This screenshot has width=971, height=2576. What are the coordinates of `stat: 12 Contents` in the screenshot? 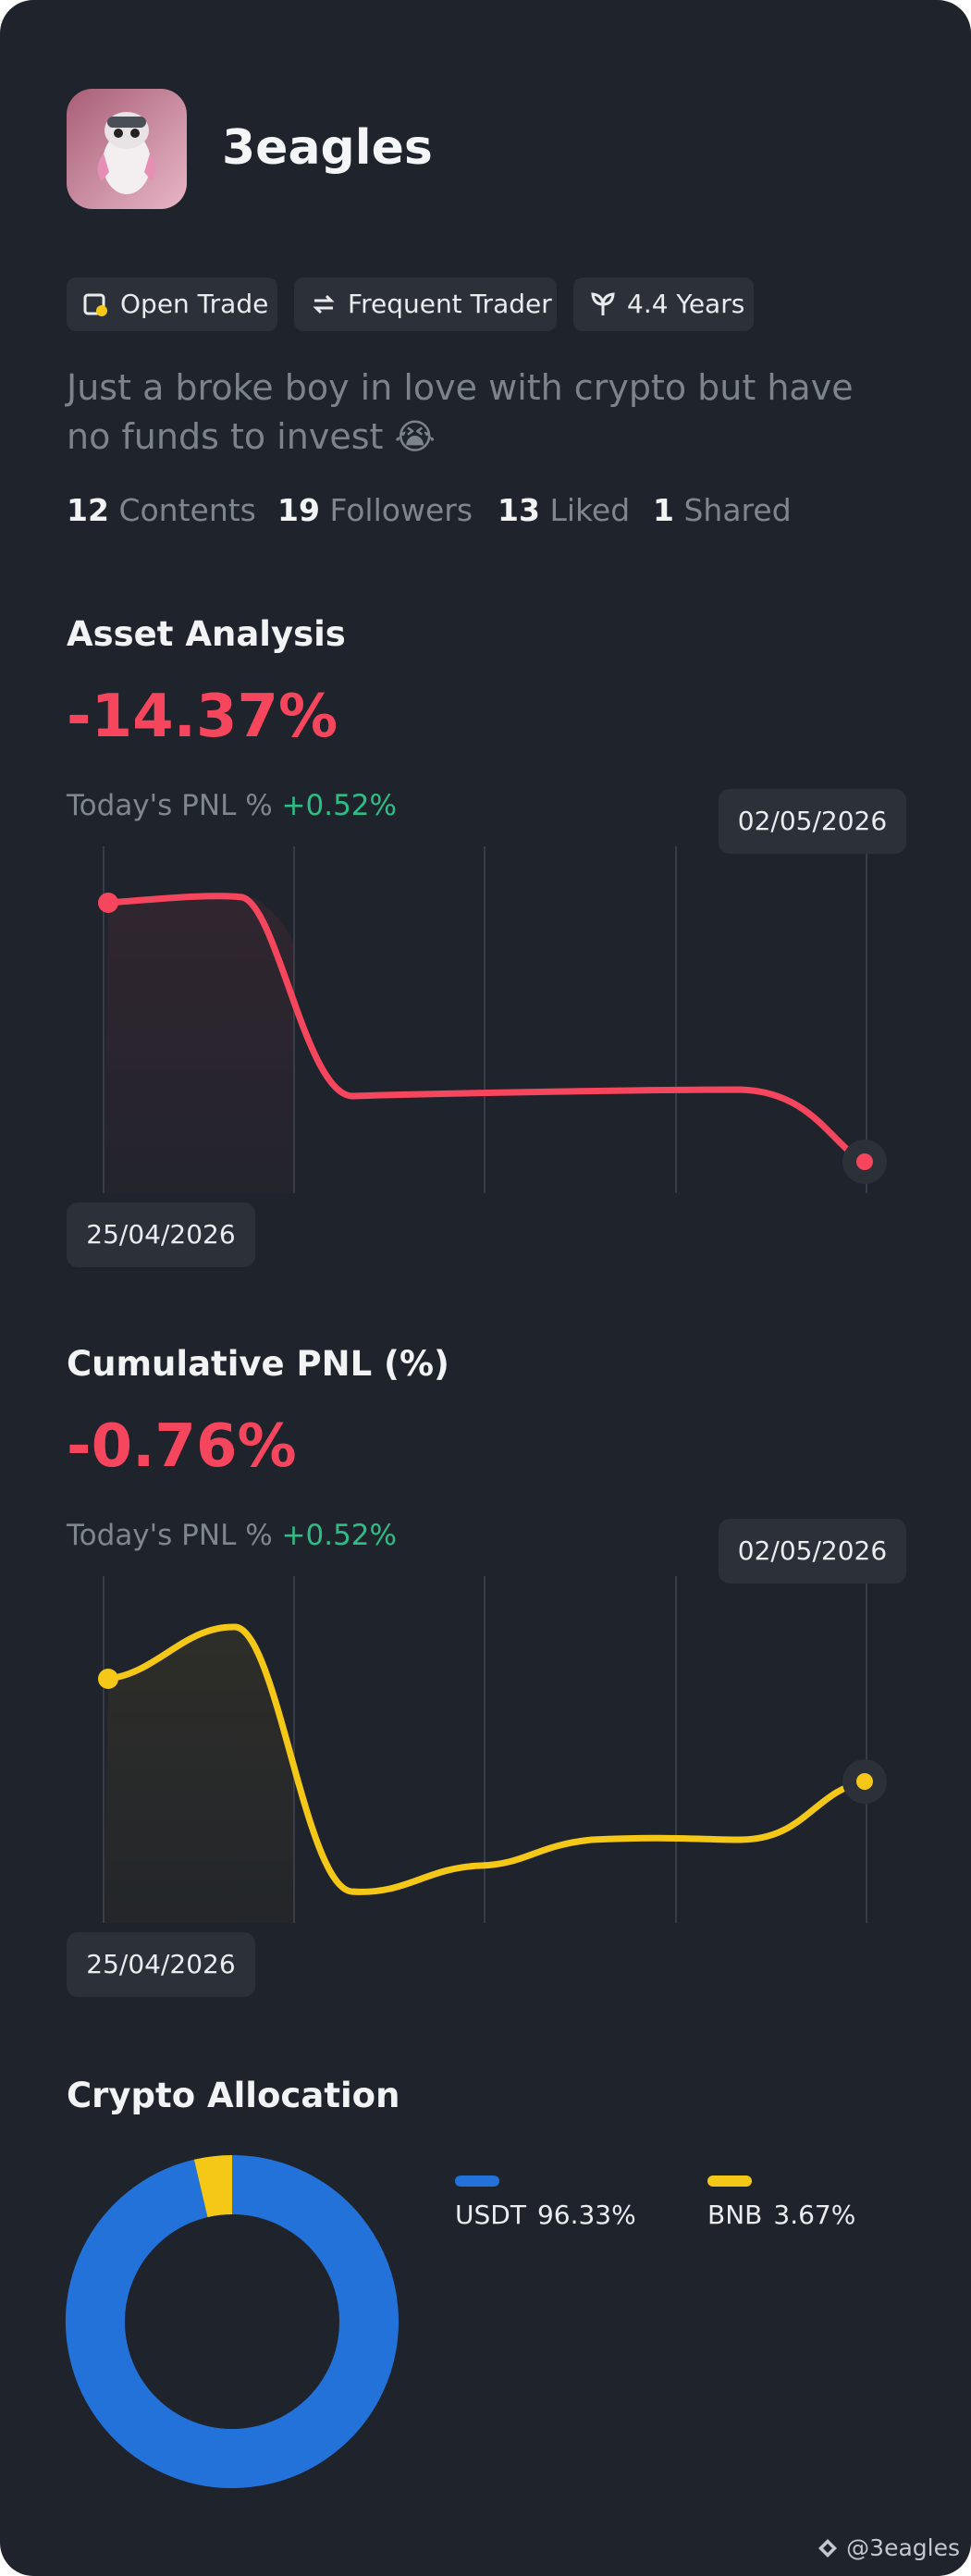 It's located at (161, 510).